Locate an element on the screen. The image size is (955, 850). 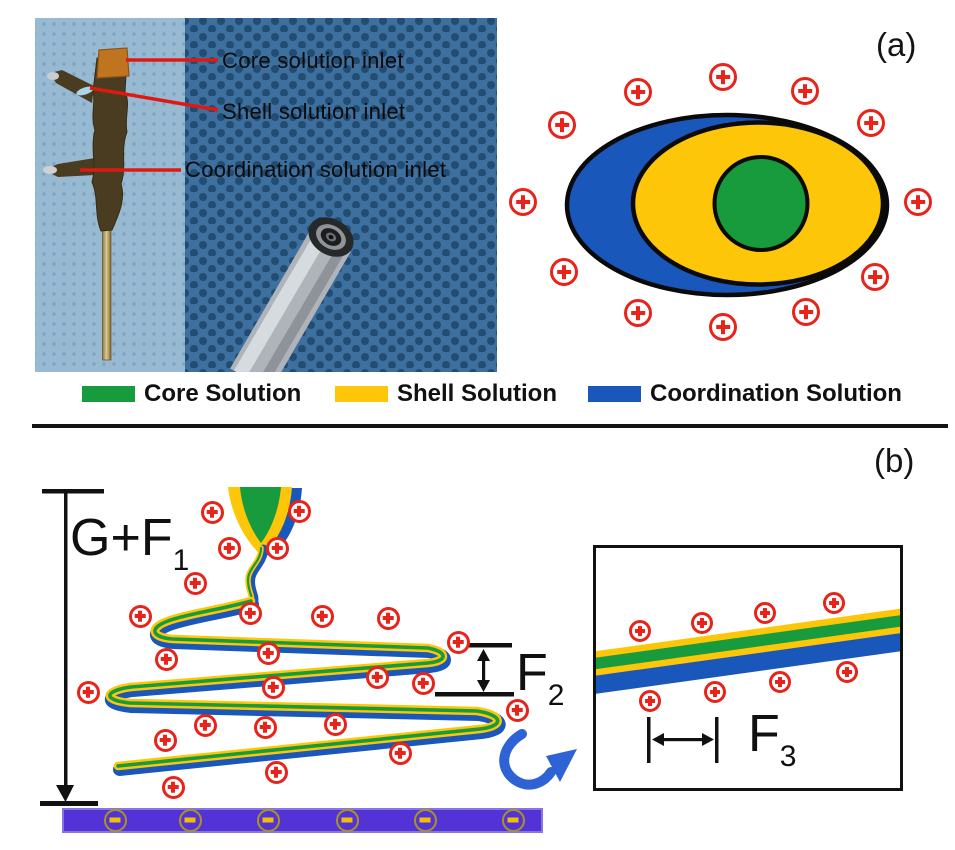
coordination-solution-swatch is located at coordinates (614, 394).